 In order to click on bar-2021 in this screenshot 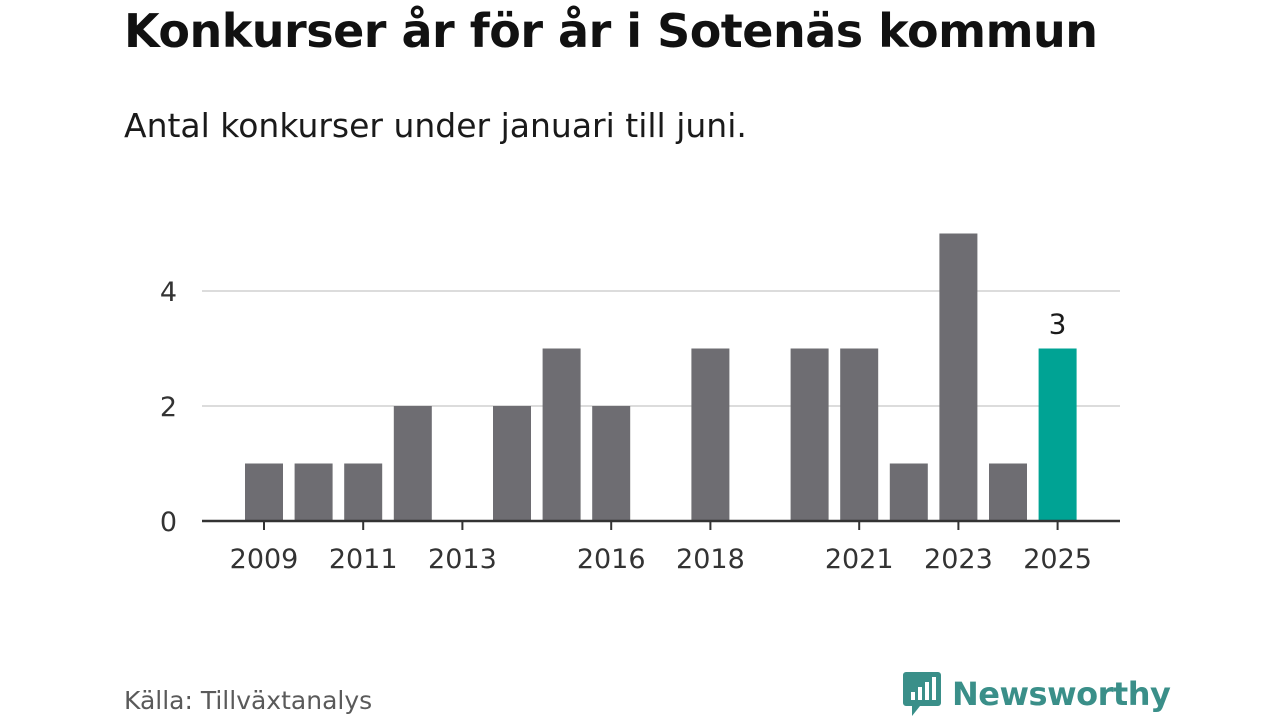, I will do `click(859, 434)`.